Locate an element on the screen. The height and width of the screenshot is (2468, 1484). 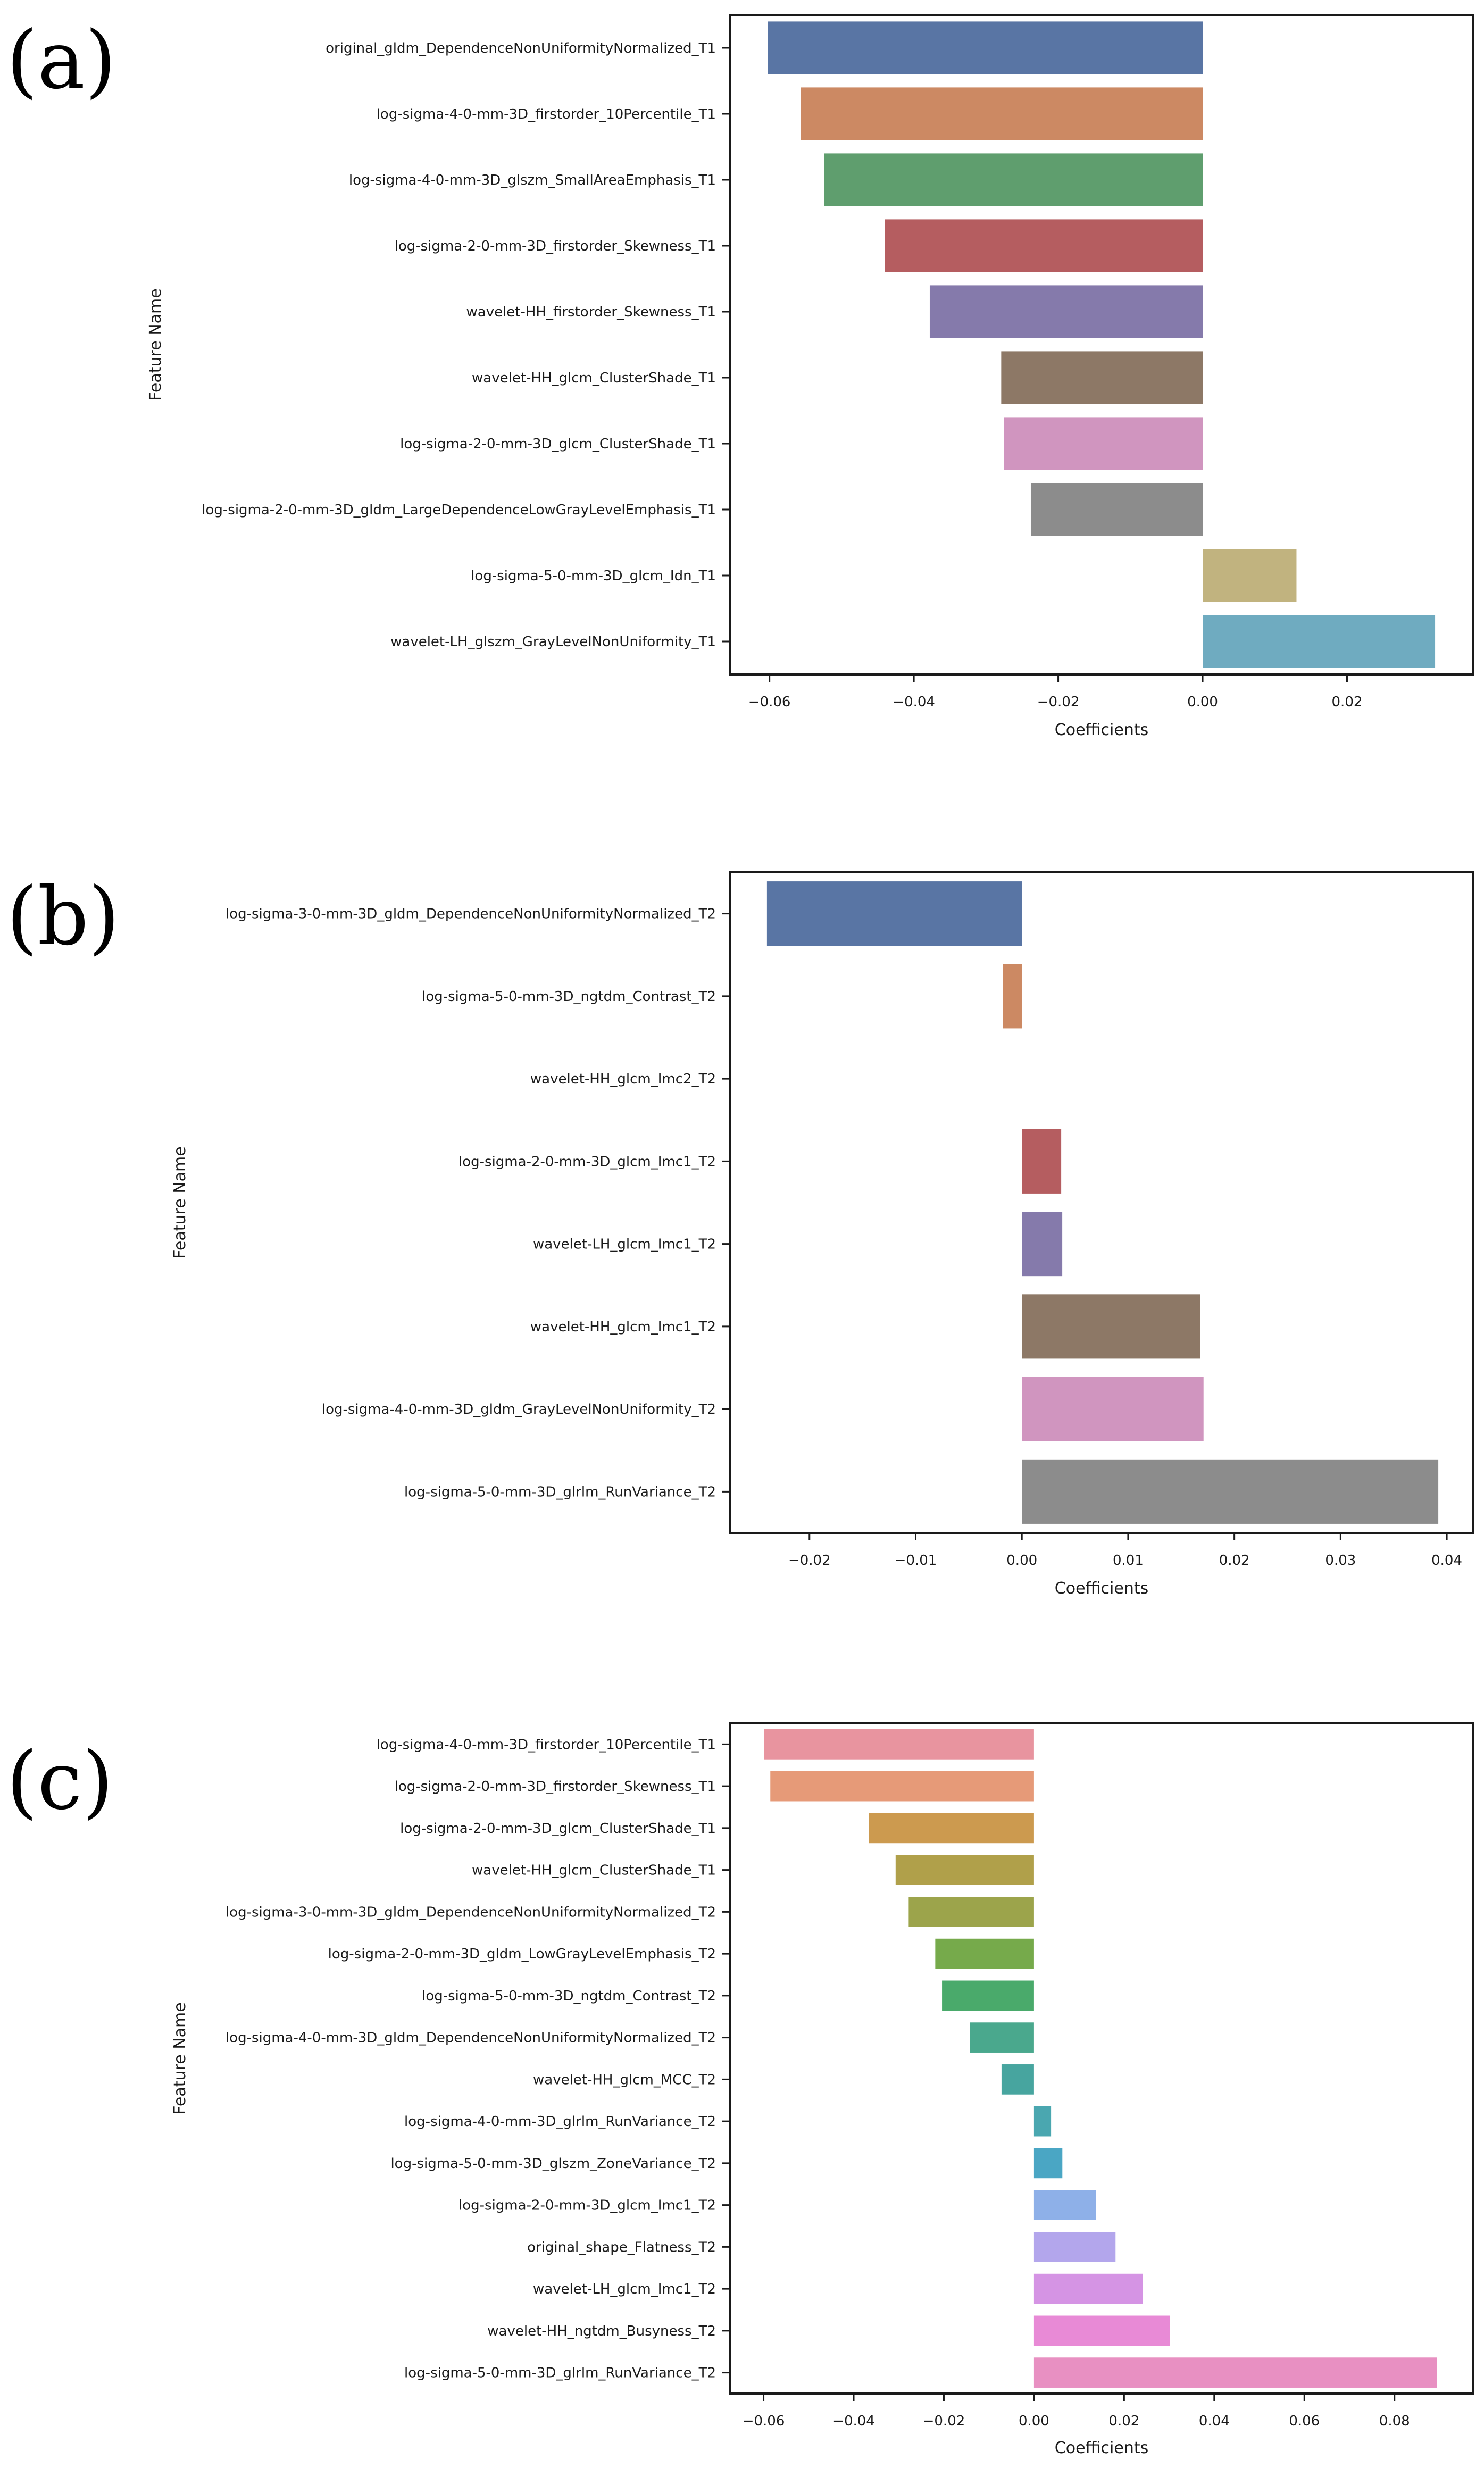
y-tick-label: log-sigma-5-0-mm-3D_glcm_Idn_T1 is located at coordinates (593, 576).